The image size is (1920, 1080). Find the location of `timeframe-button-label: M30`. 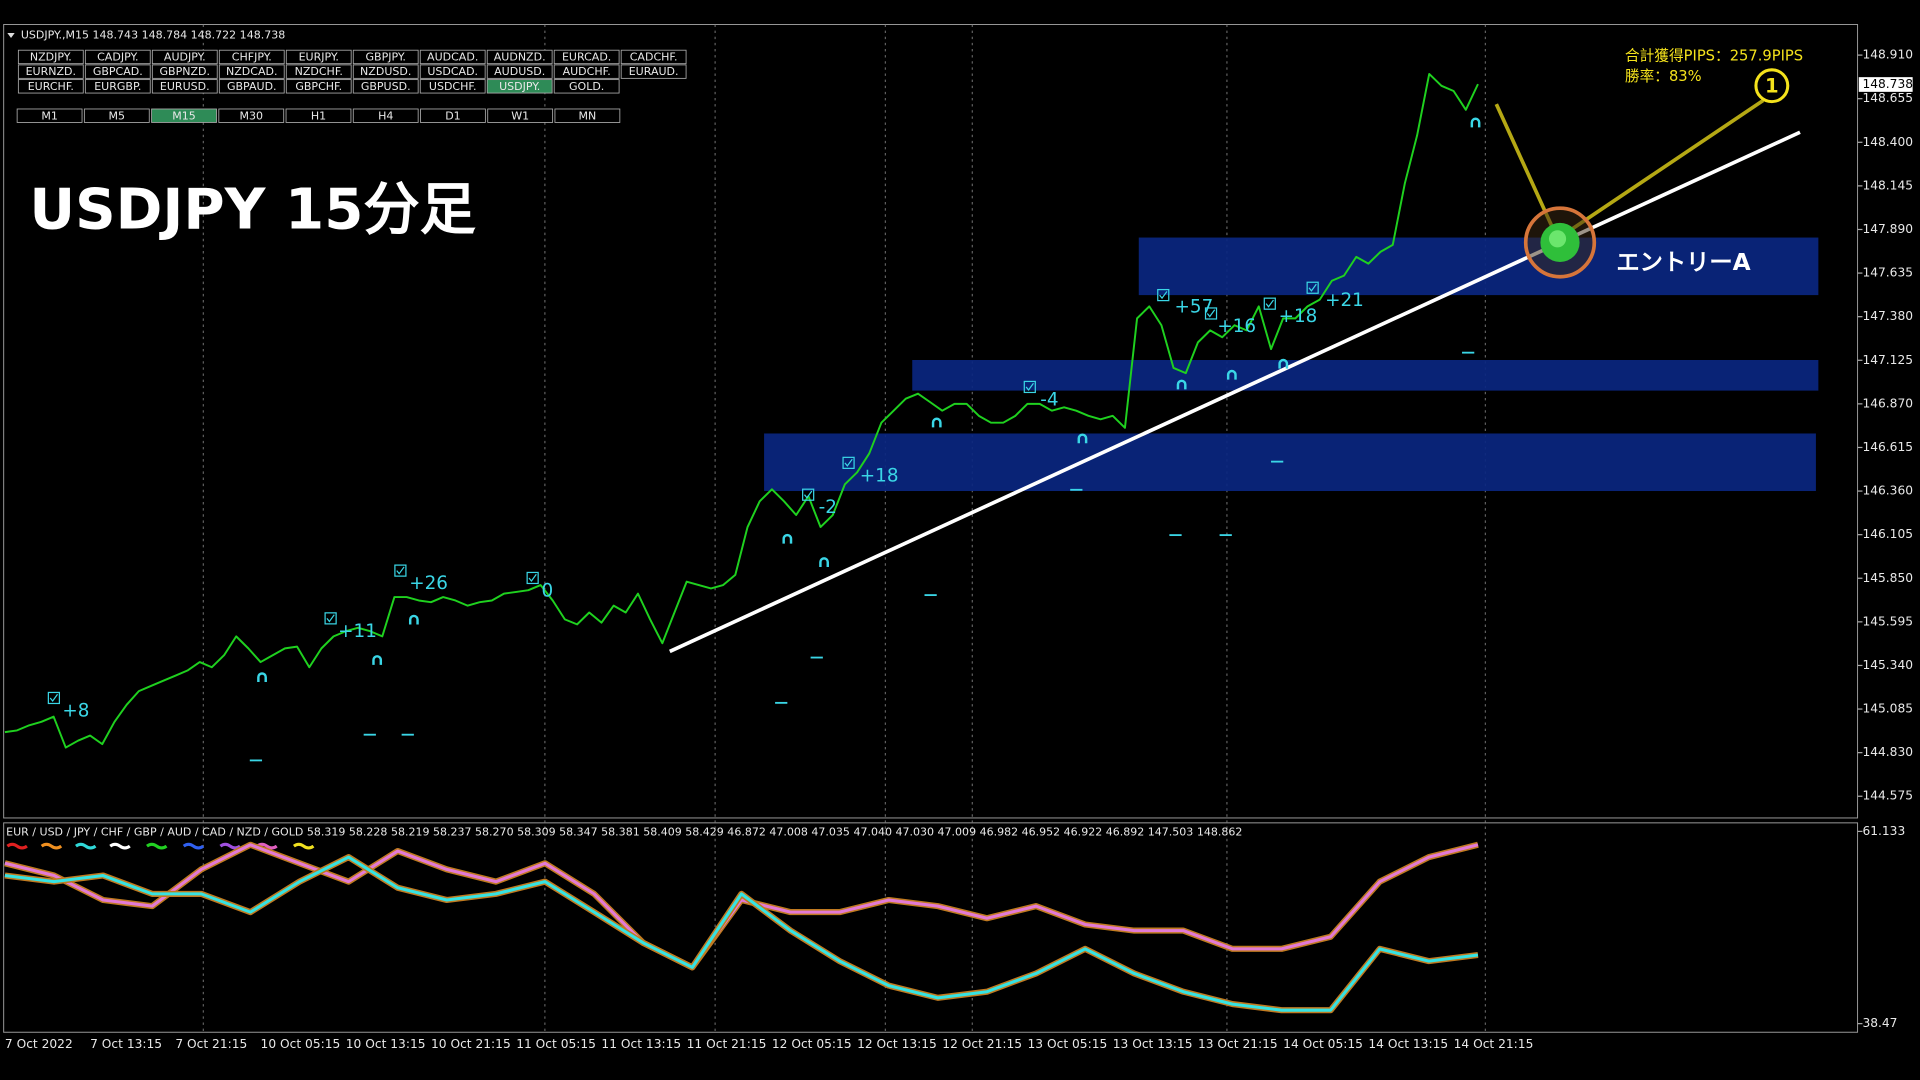

timeframe-button-label: M30 is located at coordinates (251, 115).